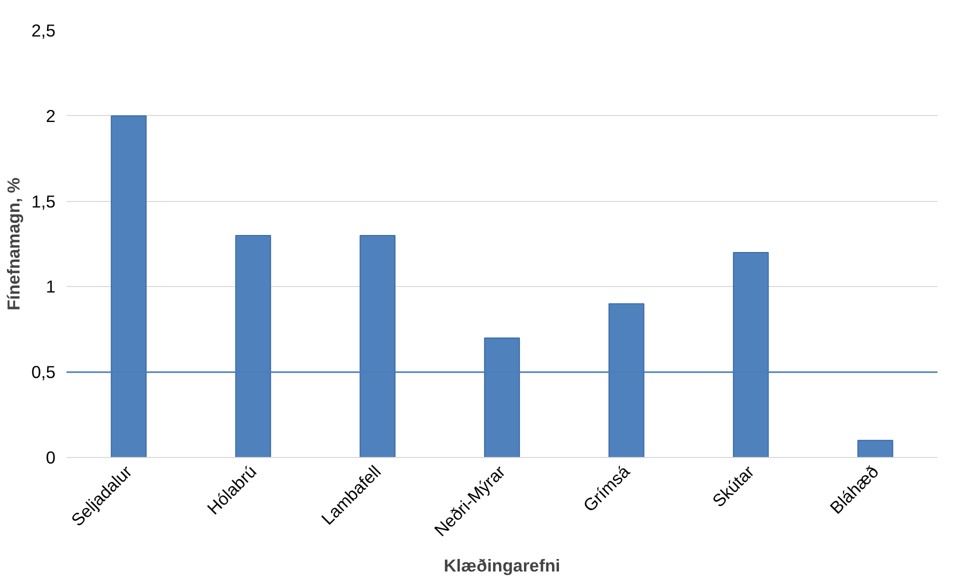 The height and width of the screenshot is (578, 957). I want to click on y-tick-label: 0,5, so click(43, 372).